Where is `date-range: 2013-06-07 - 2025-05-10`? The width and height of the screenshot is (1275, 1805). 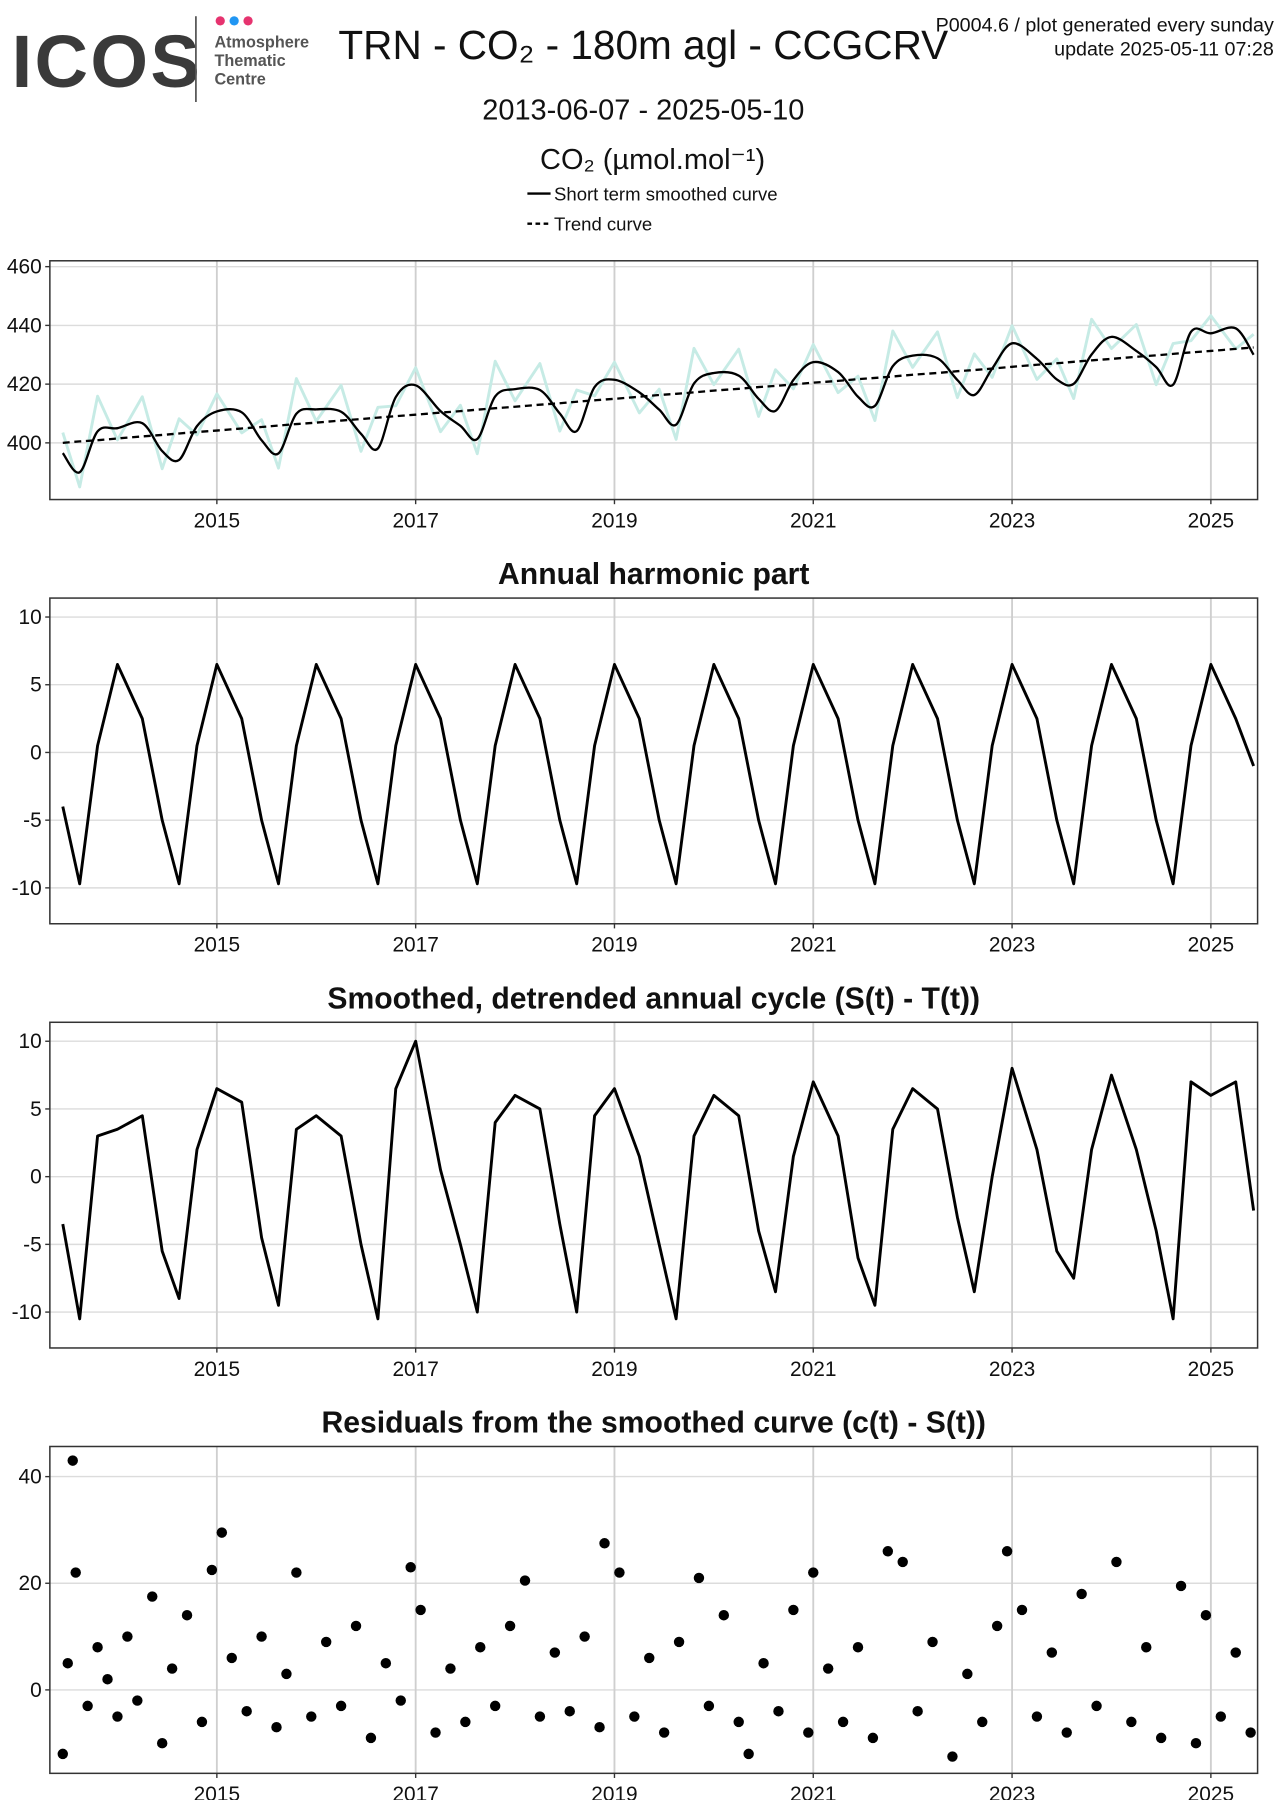
date-range: 2013-06-07 - 2025-05-10 is located at coordinates (643, 110).